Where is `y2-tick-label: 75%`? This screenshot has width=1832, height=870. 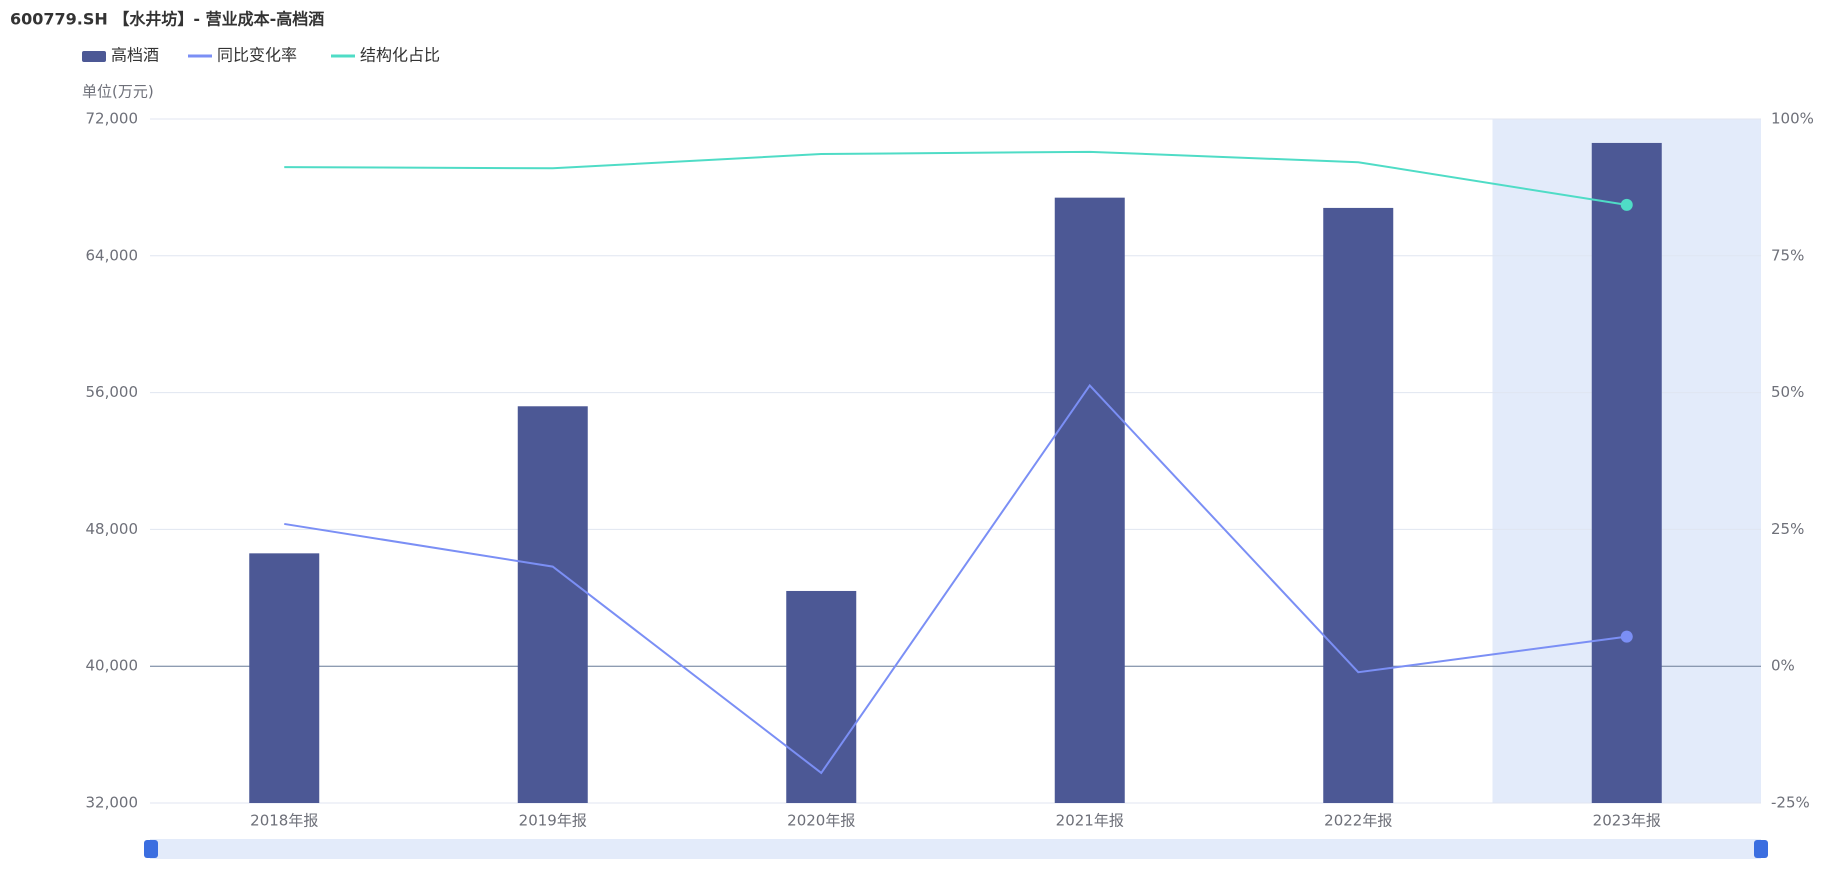
y2-tick-label: 75% is located at coordinates (1787, 255).